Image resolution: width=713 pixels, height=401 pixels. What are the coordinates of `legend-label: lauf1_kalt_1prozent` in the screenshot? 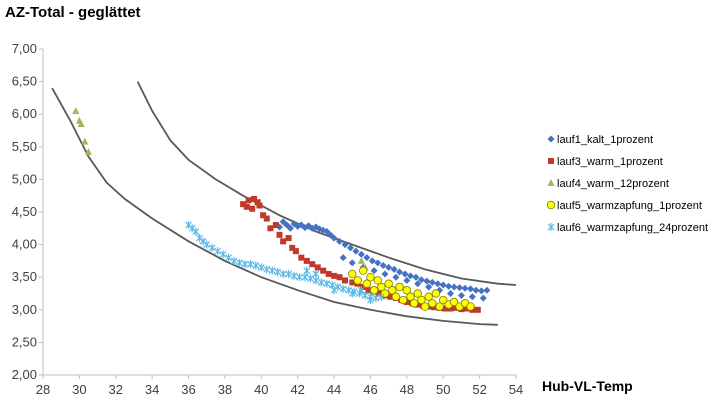 It's located at (605, 140).